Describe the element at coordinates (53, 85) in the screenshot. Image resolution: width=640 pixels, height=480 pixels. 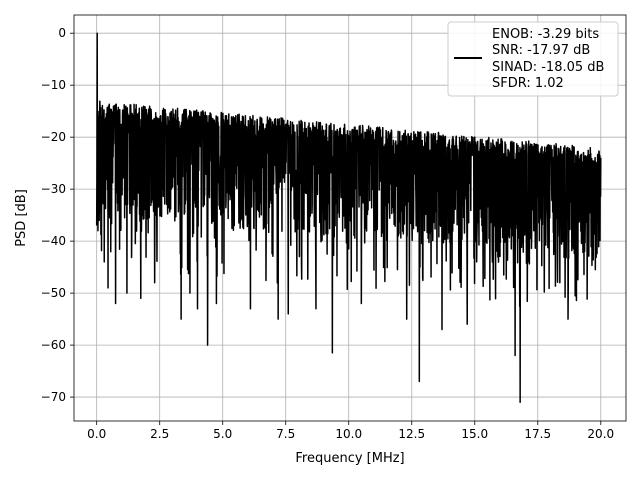
I see `y-tick-label: −10` at that location.